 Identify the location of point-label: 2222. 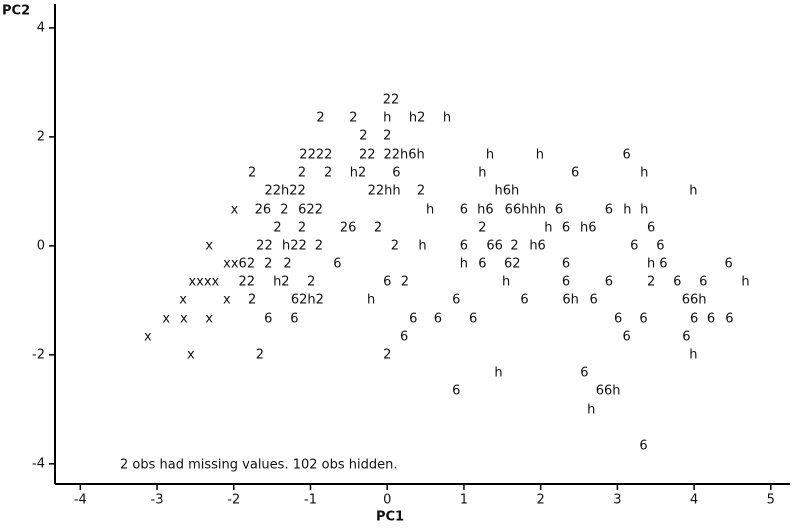
(315, 154).